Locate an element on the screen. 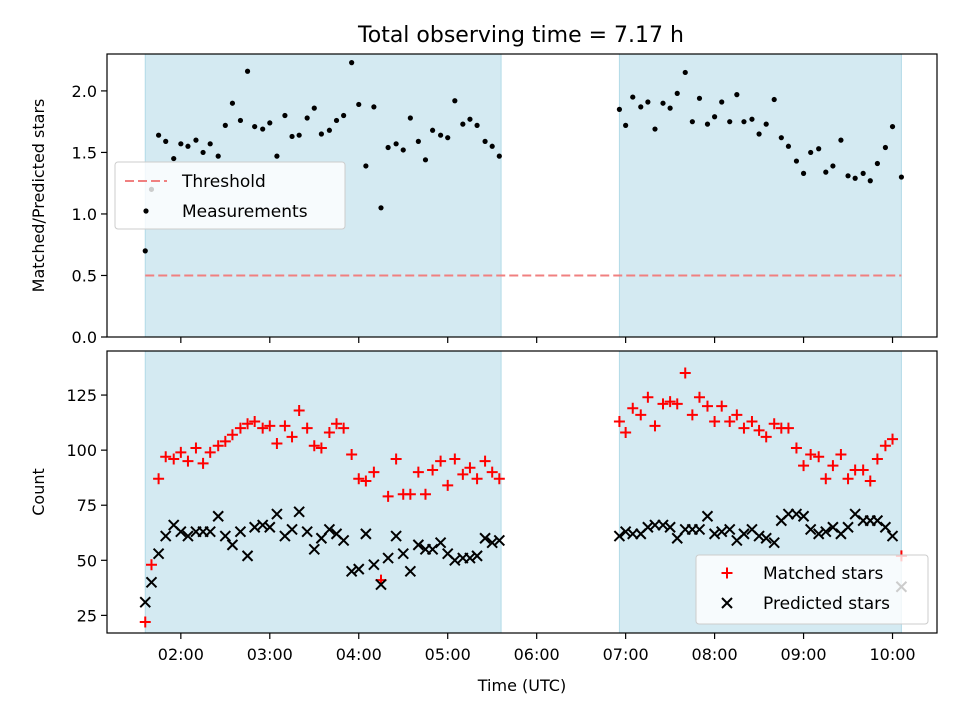 This screenshot has width=960, height=720. y-tick-label: 1.0 is located at coordinates (84, 214).